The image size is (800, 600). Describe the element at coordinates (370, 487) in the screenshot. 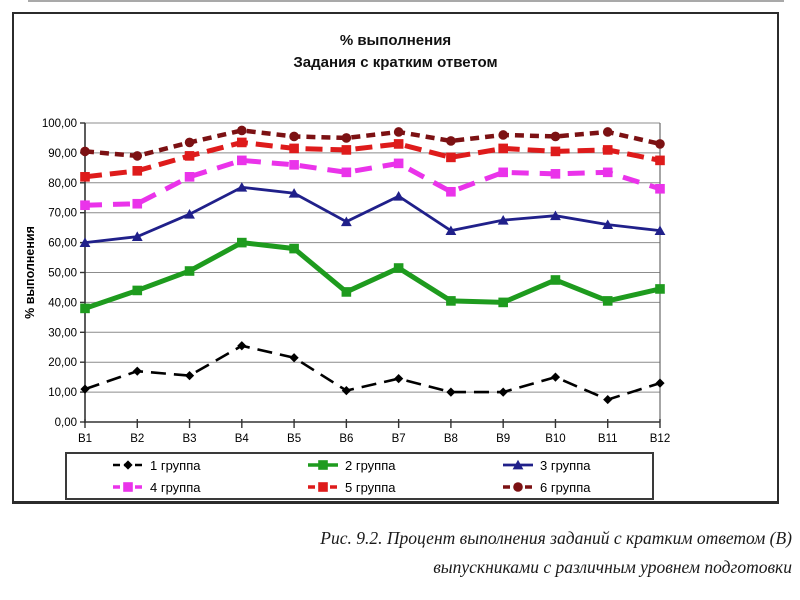

I see `legend-label: 5 группа` at that location.